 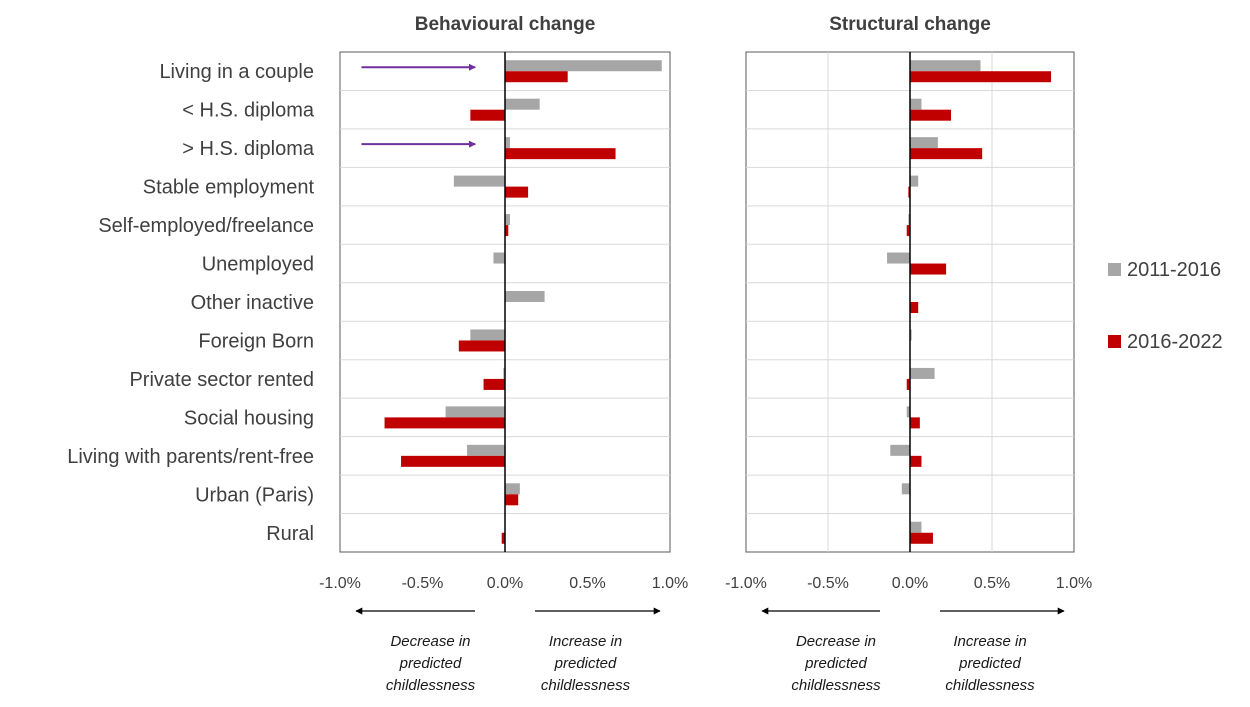 What do you see at coordinates (229, 188) in the screenshot?
I see `category-label: Stable employment` at bounding box center [229, 188].